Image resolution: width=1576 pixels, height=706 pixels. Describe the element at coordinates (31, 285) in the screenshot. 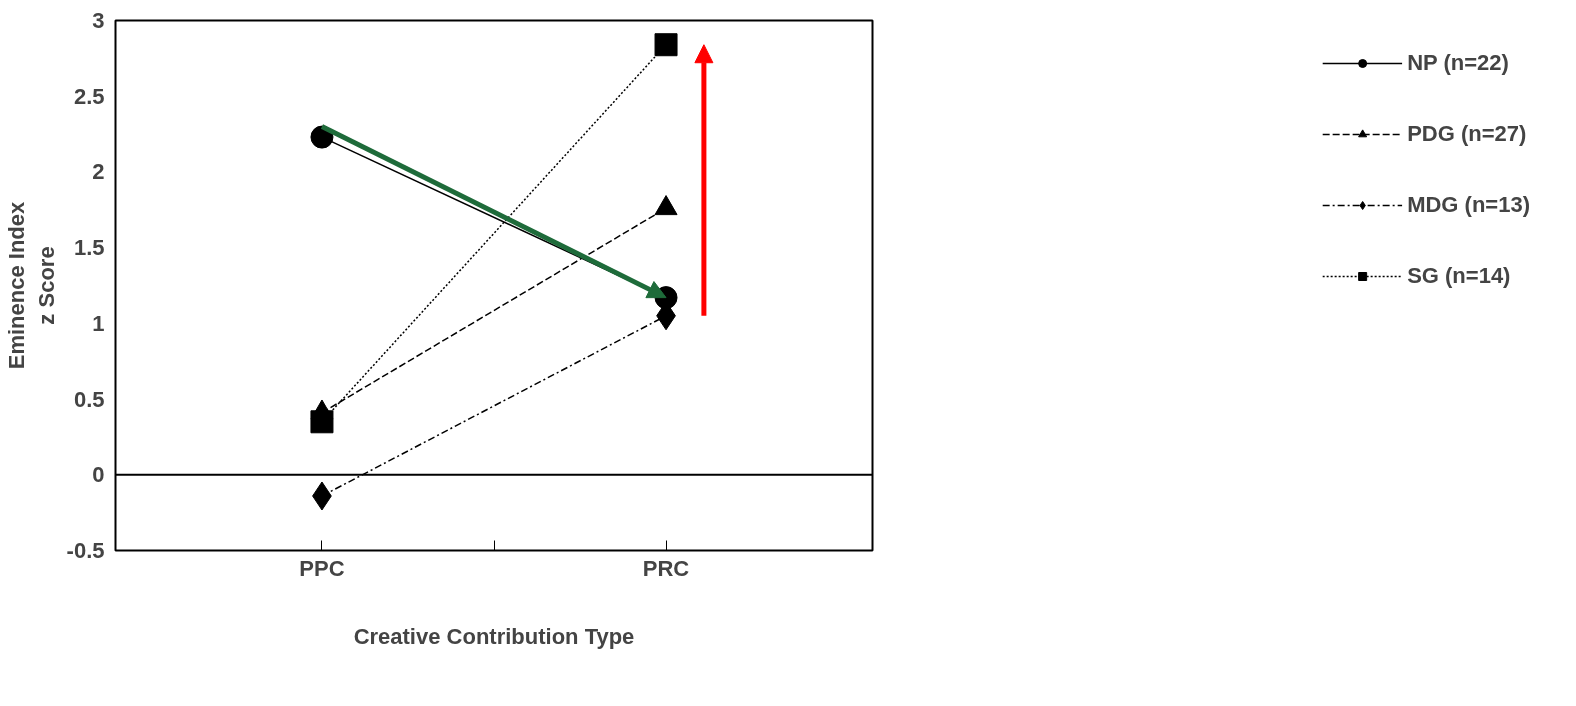

I see `y-axis-title: Eminence Index z Score` at that location.